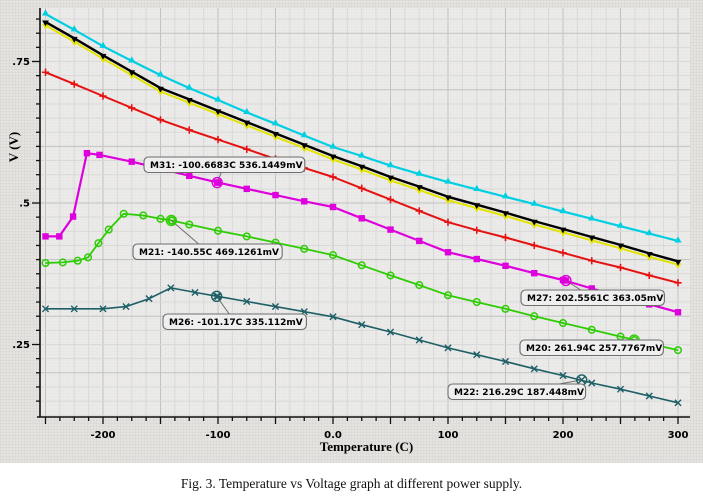 This screenshot has width=703, height=504. I want to click on y-tick-label: .75, so click(21, 62).